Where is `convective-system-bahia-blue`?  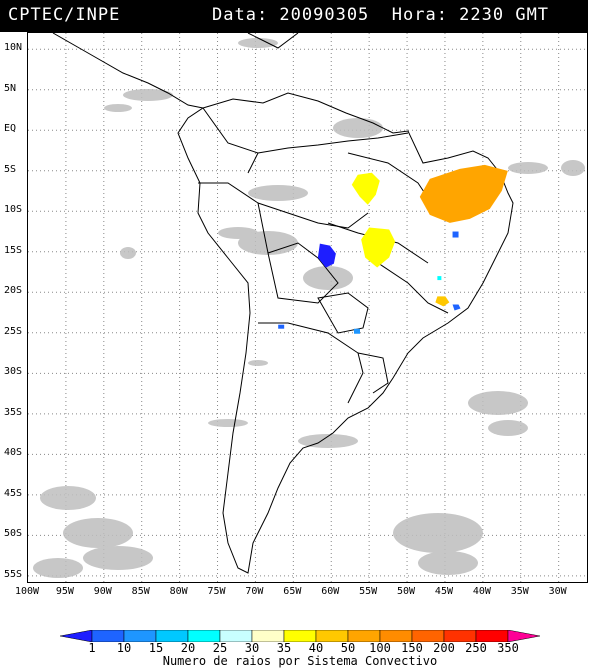 convective-system-bahia-blue is located at coordinates (455, 234).